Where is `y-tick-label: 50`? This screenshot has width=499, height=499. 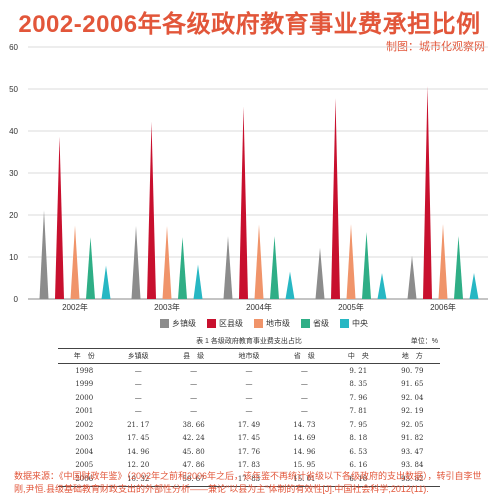
y-tick-label: 50 is located at coordinates (13, 89).